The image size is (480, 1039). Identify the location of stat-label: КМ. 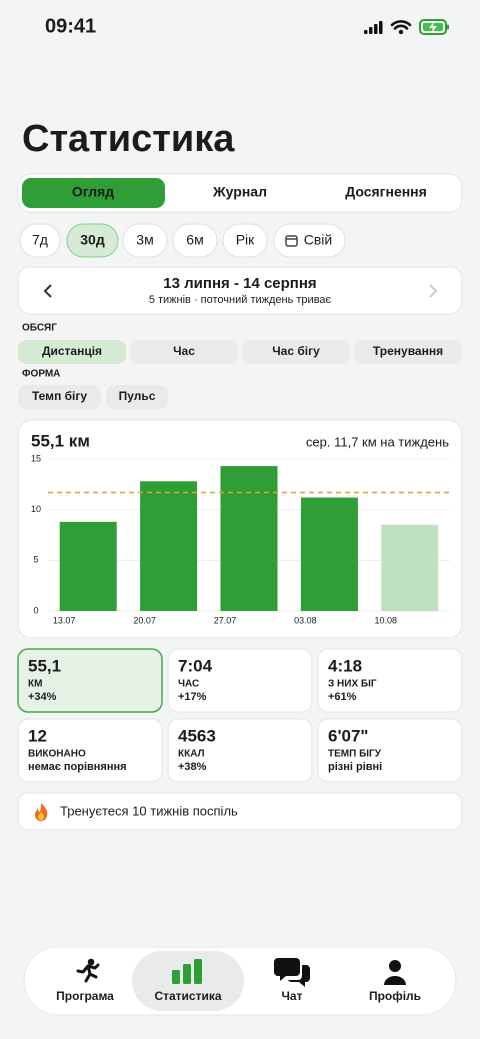
(35, 684).